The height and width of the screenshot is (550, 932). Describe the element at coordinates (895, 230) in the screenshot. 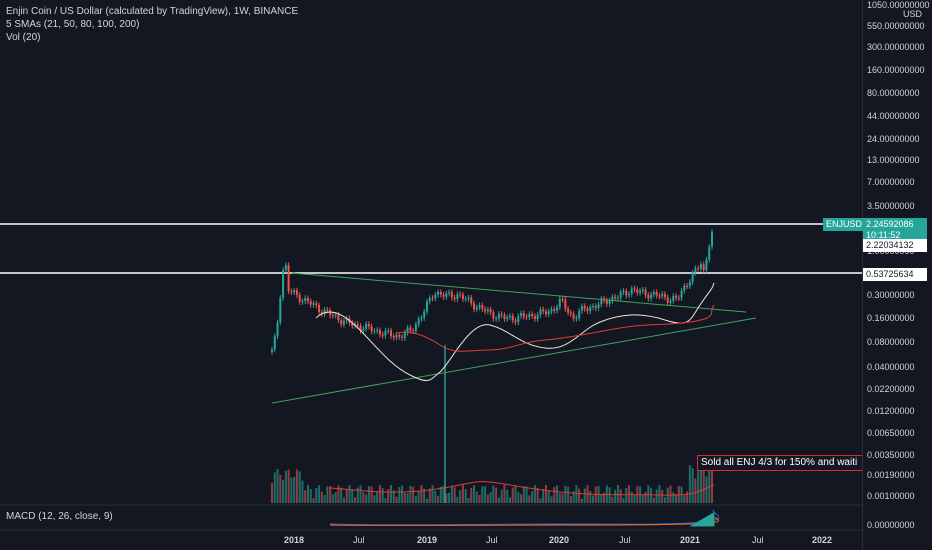

I see `current-price-tag: 2.24592086 10:11:52` at that location.